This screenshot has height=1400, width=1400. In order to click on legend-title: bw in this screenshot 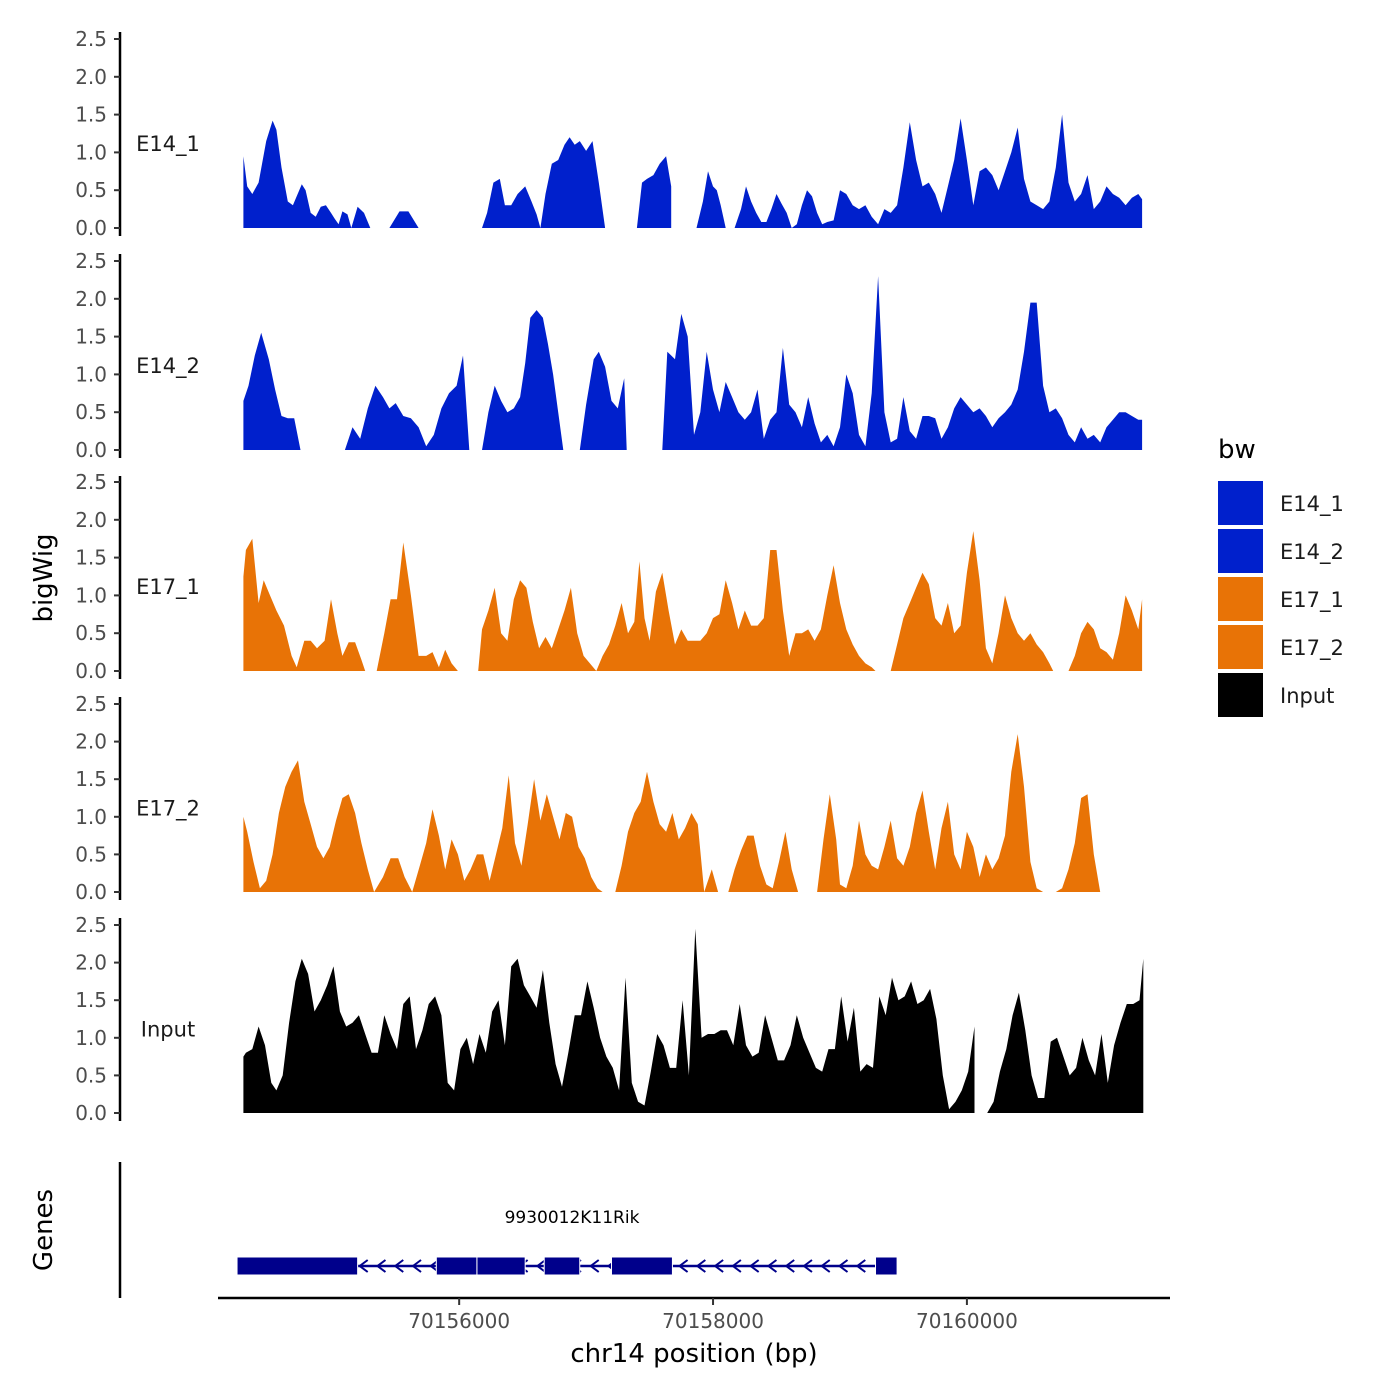, I will do `click(1237, 450)`.